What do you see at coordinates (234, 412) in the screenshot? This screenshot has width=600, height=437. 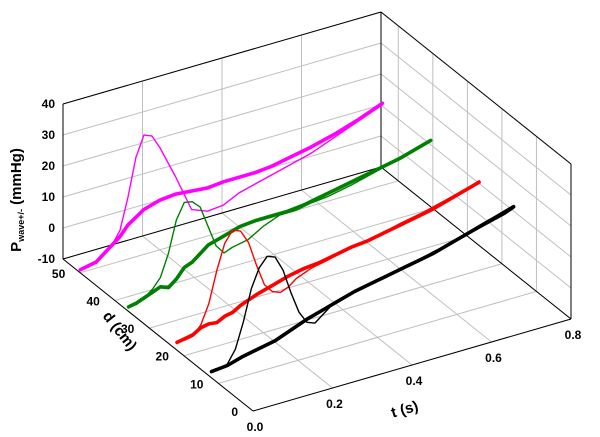 I see `y-tick-label: 0` at bounding box center [234, 412].